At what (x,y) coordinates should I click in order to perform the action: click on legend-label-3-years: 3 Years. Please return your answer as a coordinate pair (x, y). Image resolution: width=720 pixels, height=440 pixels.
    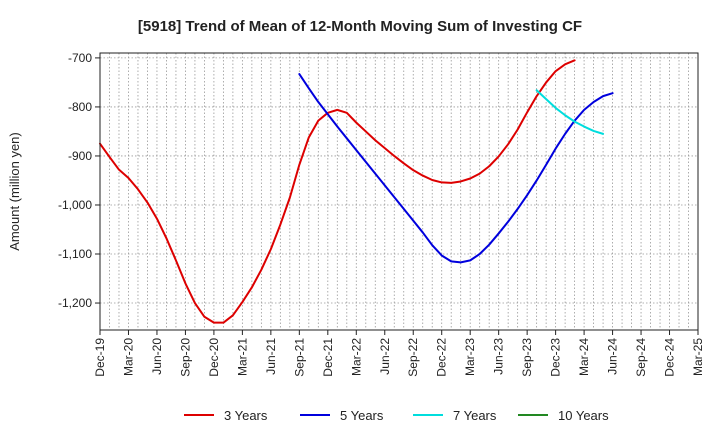
    Looking at the image, I should click on (246, 415).